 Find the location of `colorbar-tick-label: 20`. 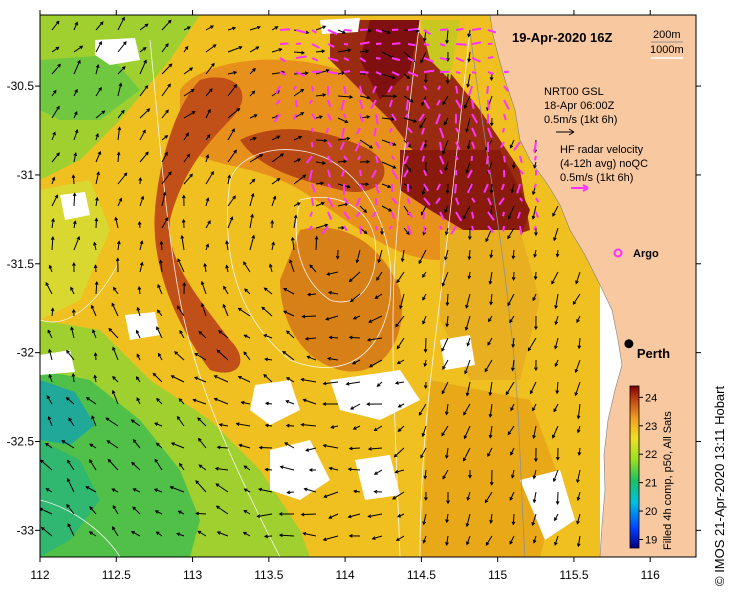

colorbar-tick-label: 20 is located at coordinates (651, 512).